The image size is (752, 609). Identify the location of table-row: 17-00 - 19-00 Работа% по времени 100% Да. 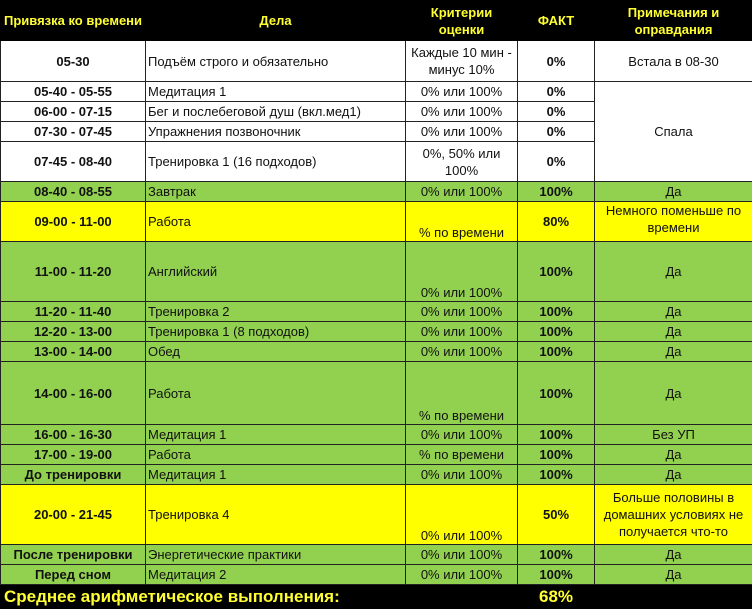
(376, 454).